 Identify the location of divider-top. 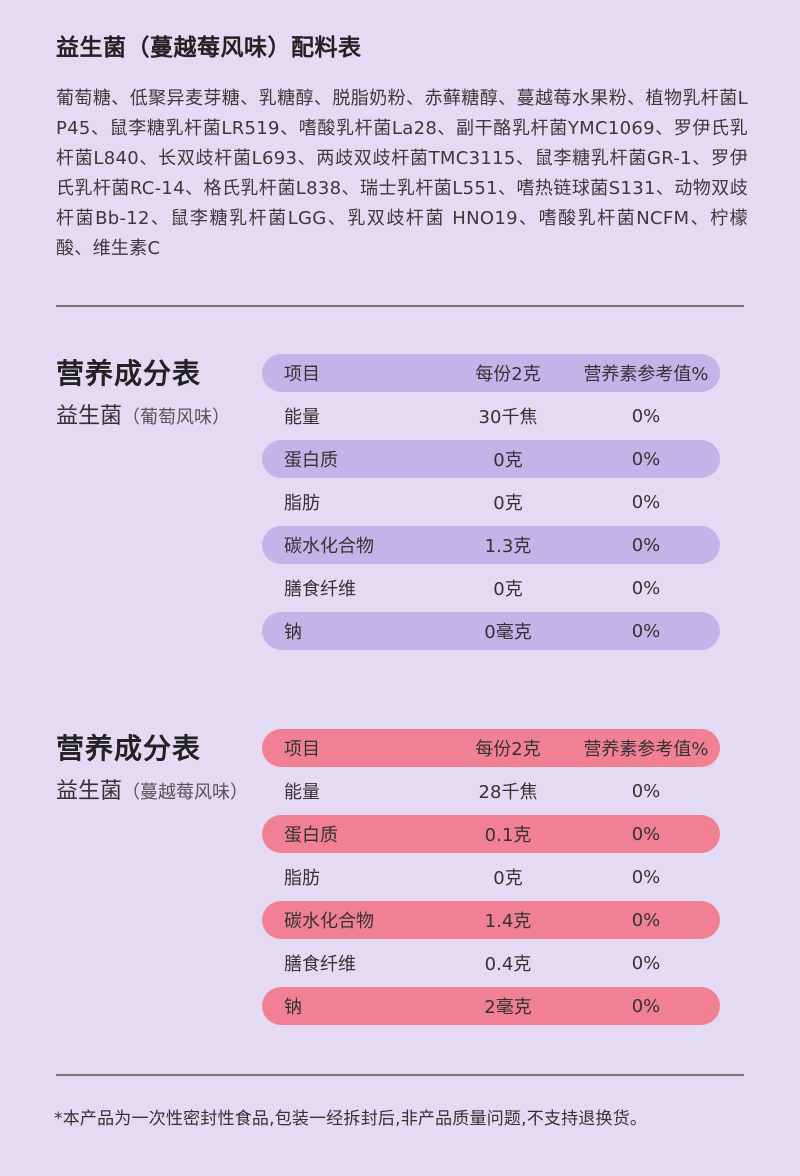
(400, 306).